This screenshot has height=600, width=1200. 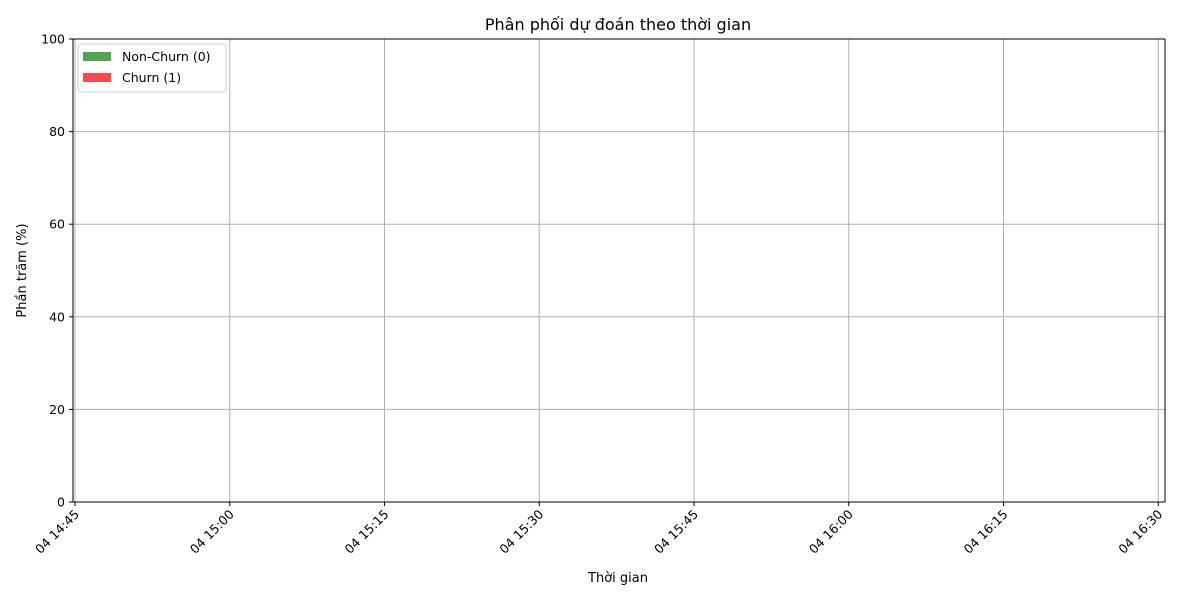 I want to click on legend: Non-Churn (0) Churn (1), so click(x=152, y=68).